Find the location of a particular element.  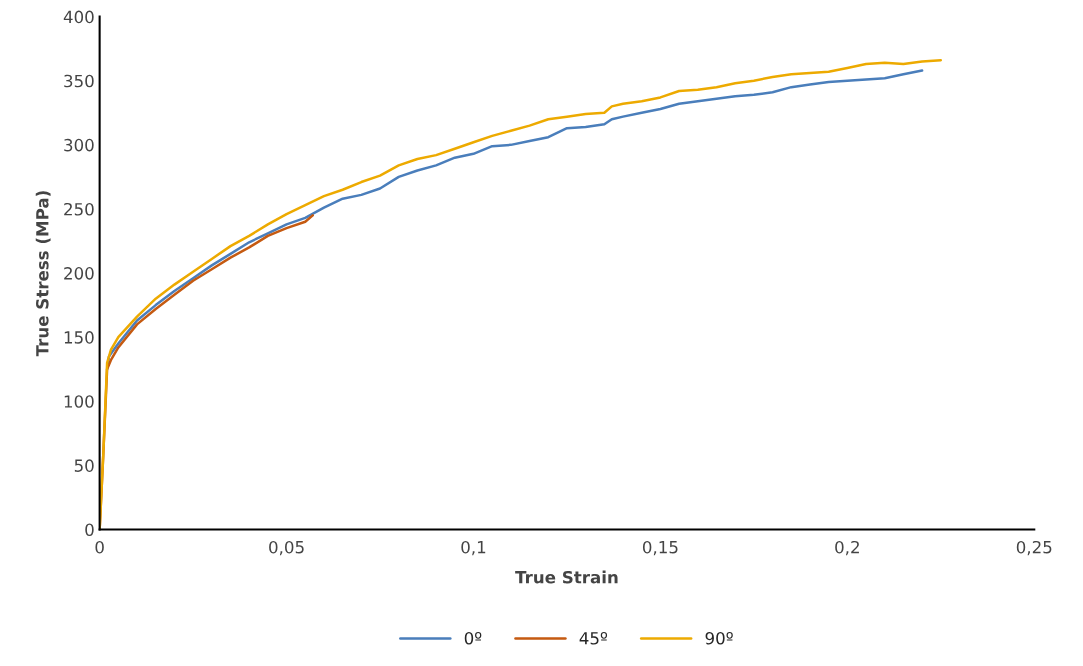

x-axis-title: True Strain is located at coordinates (566, 577).